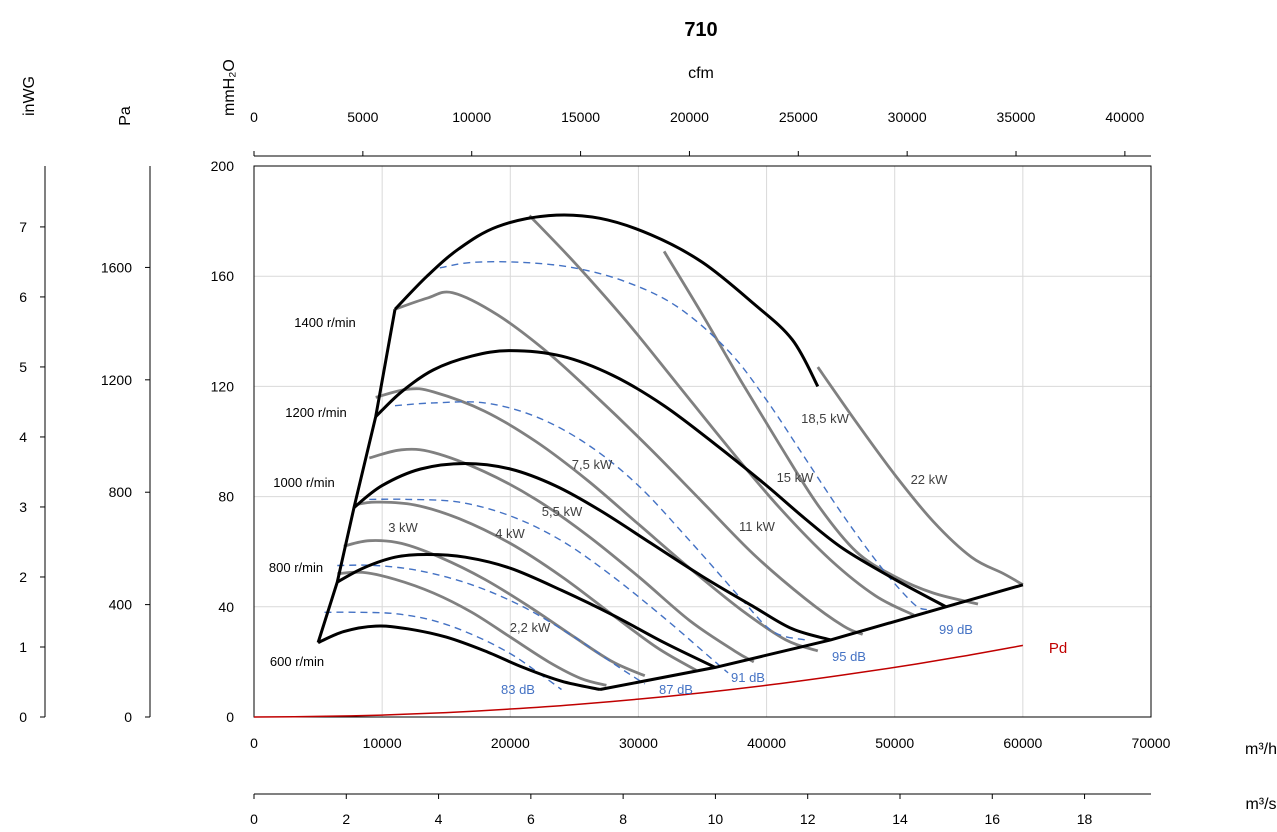 The image size is (1277, 832). Describe the element at coordinates (346, 819) in the screenshot. I see `m3s-tick-label: 2` at that location.